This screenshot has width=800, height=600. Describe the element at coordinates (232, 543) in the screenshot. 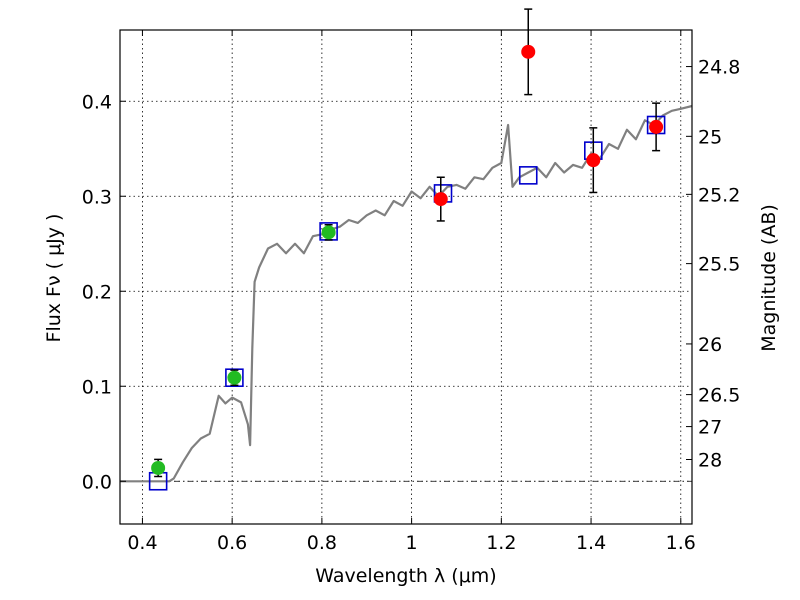

I see `x-tick-label: 0.6` at that location.